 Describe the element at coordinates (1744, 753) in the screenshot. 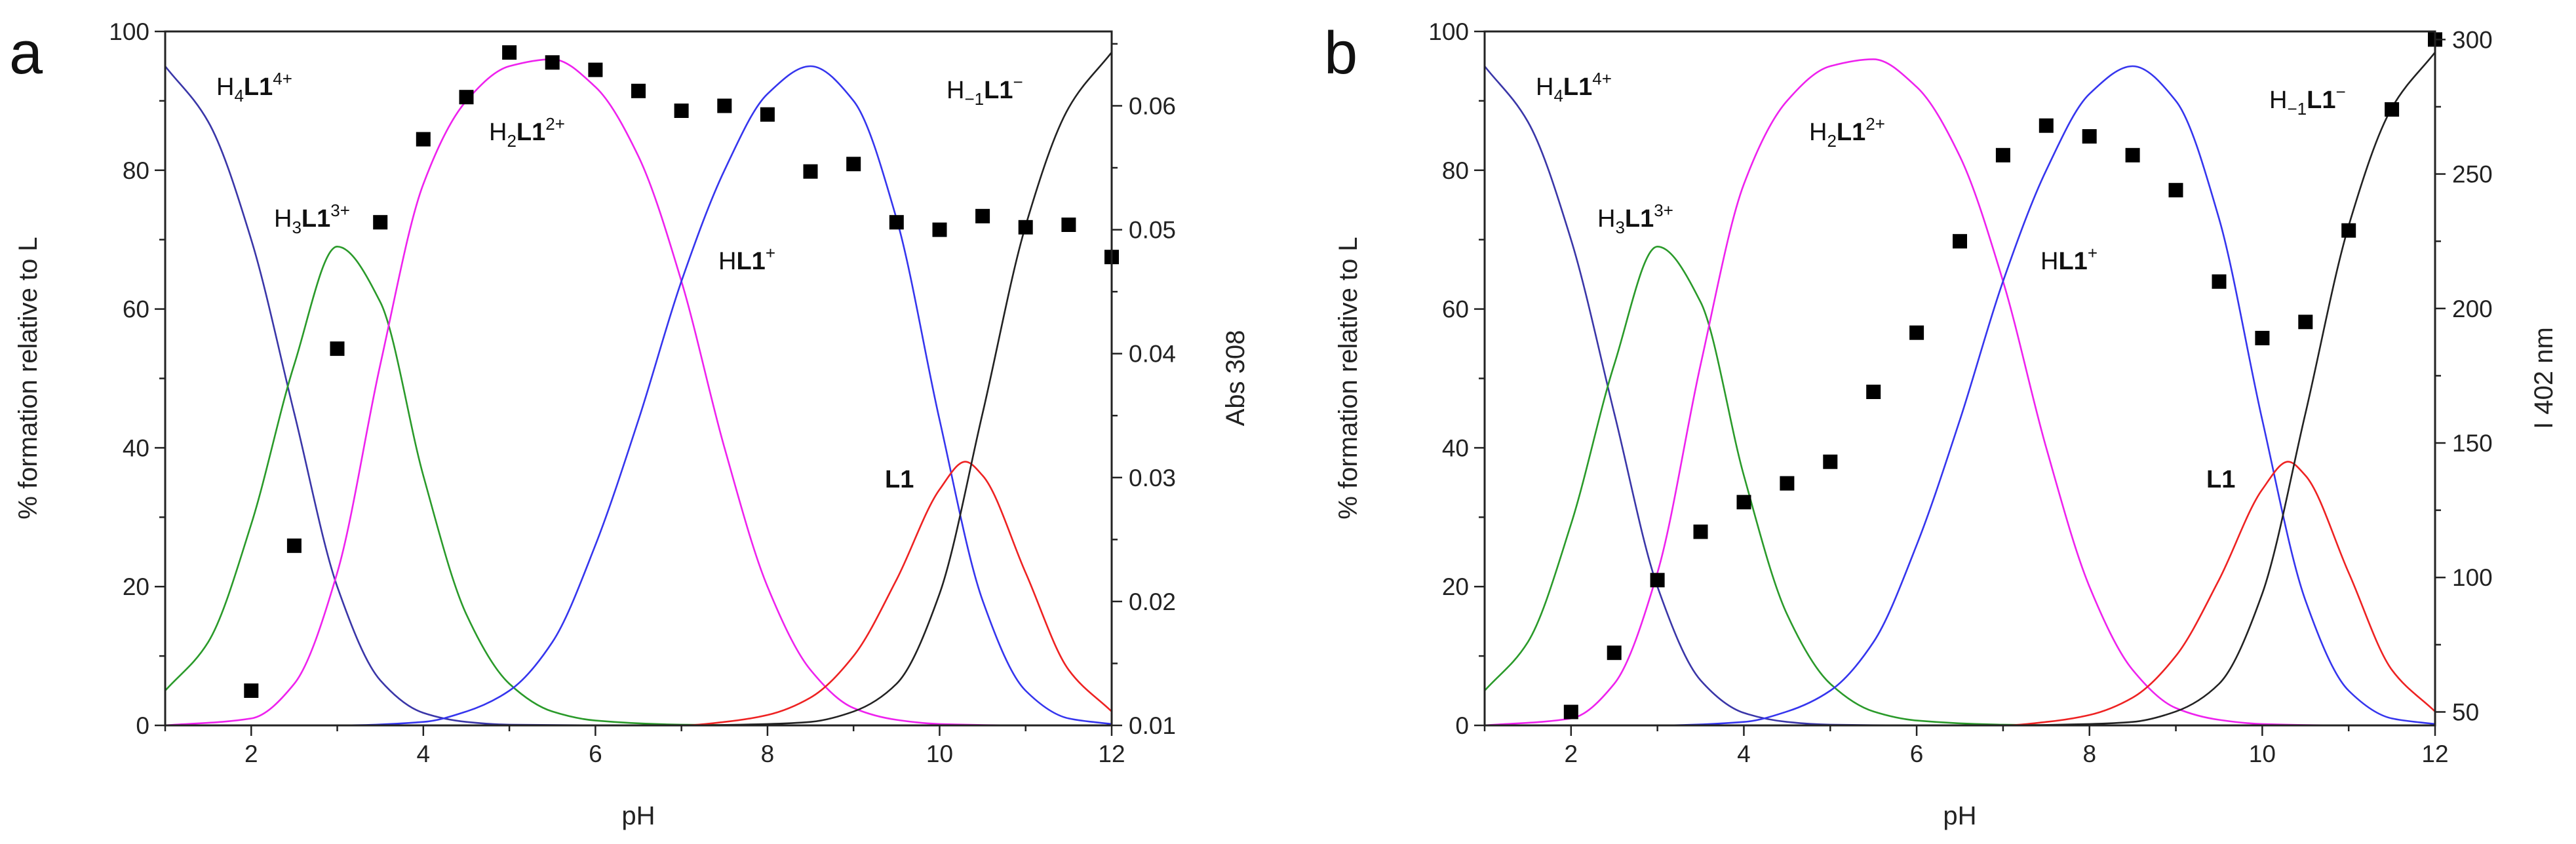

I see `panel-b-x-tick-label: 4` at that location.